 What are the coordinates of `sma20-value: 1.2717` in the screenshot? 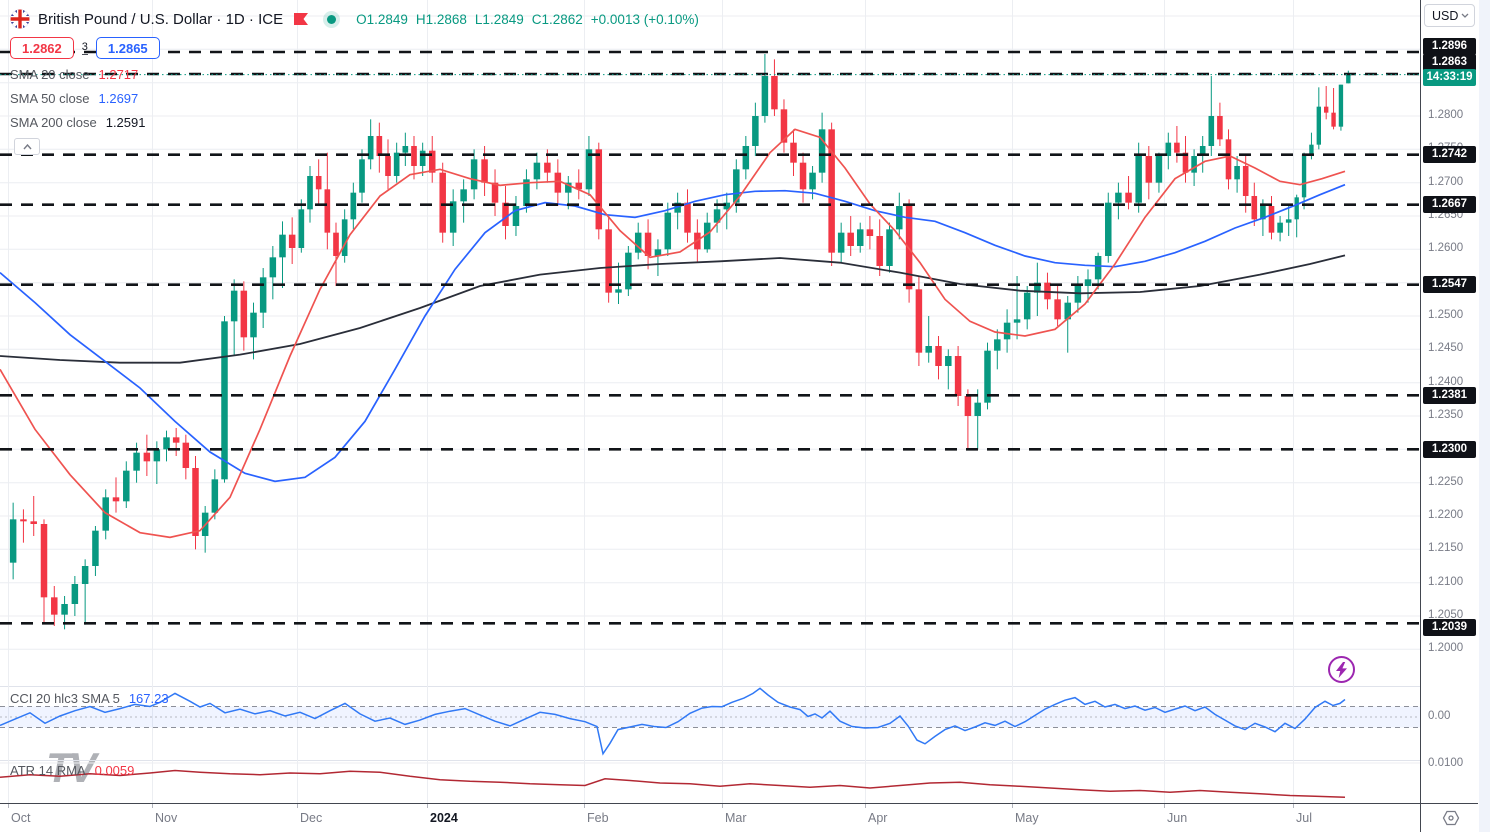 It's located at (118, 74).